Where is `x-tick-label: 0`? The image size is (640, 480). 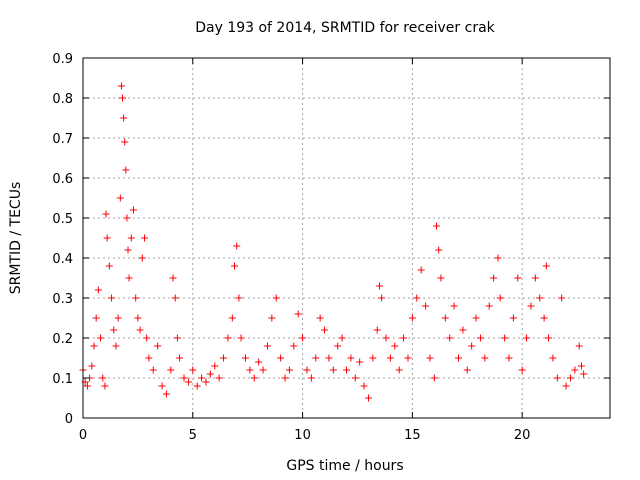
x-tick-label: 0 is located at coordinates (83, 435).